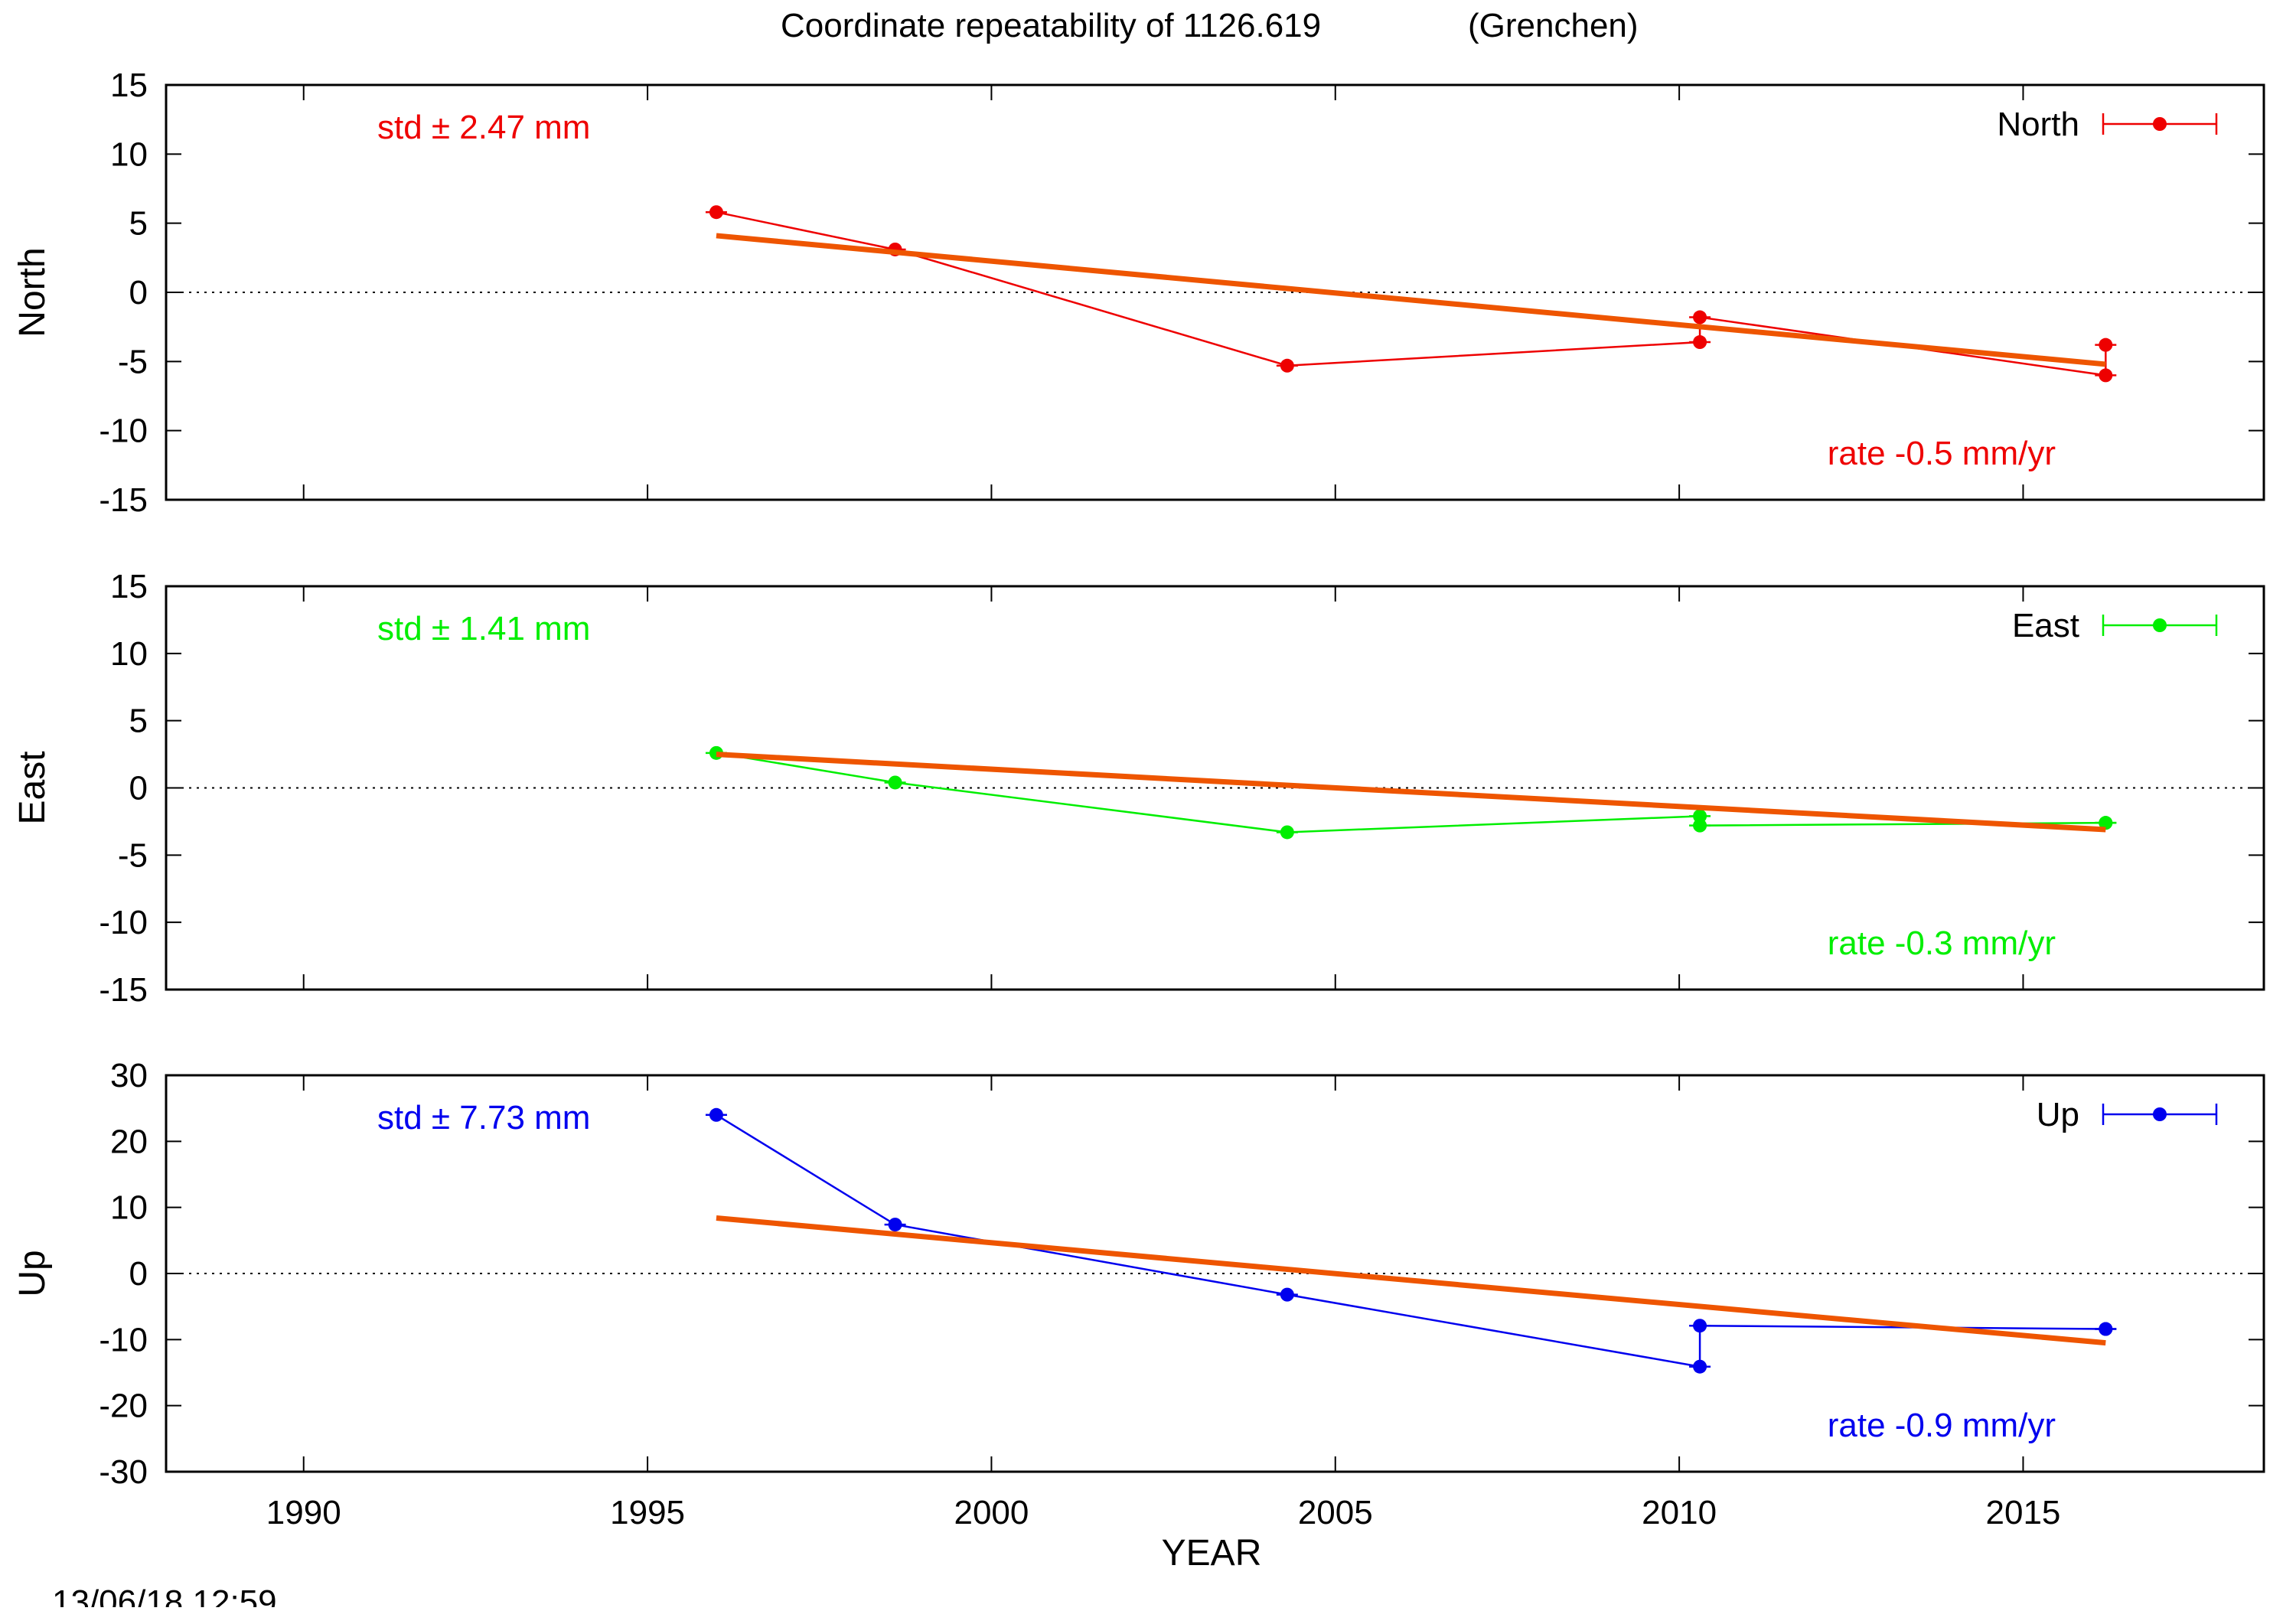 The height and width of the screenshot is (1611, 2296). I want to click on std-annotation: std ± 2.47 mm, so click(483, 127).